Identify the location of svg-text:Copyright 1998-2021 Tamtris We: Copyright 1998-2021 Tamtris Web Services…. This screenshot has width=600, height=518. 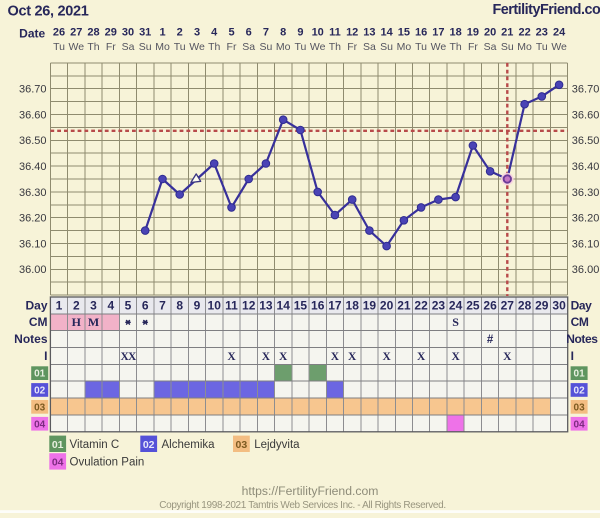
(302, 505).